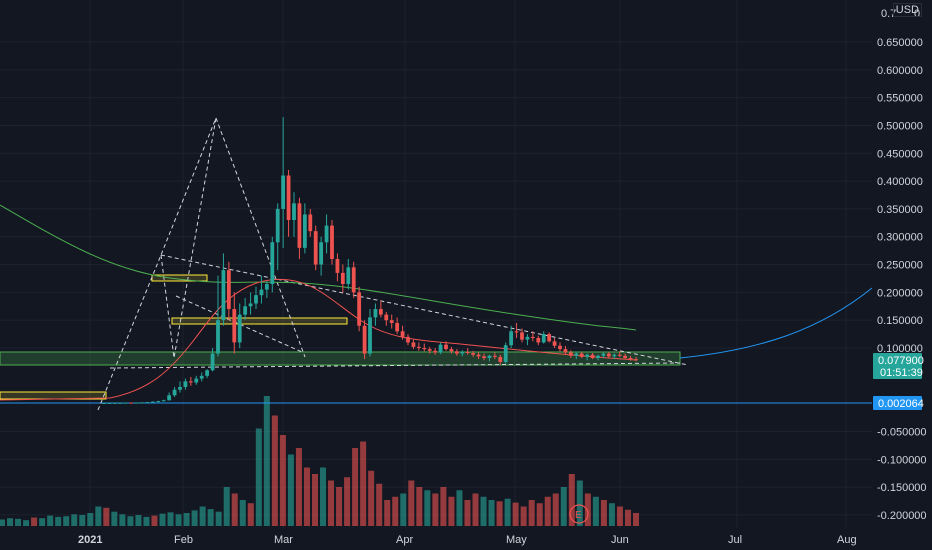 The height and width of the screenshot is (550, 932). I want to click on y-tick-label: -0.150000, so click(902, 488).